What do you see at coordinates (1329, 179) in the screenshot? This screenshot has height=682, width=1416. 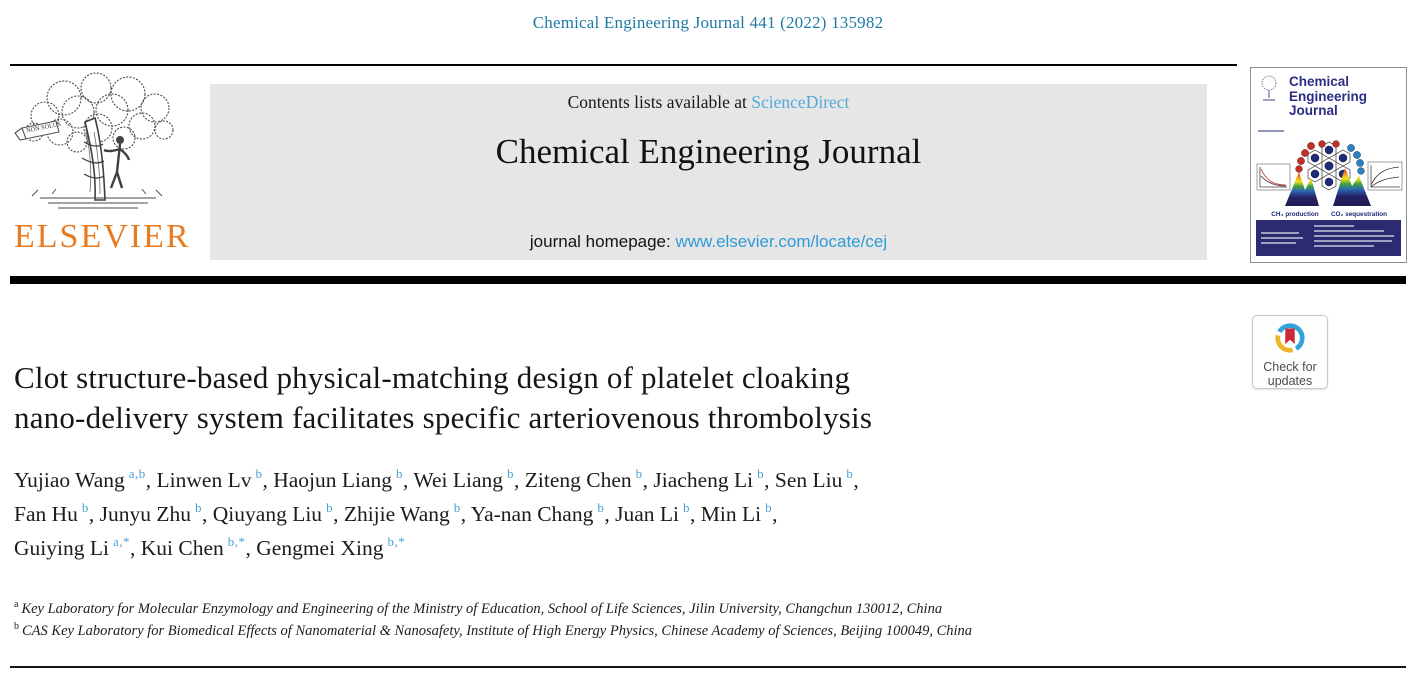 I see `cover-artwork: CH₄ production CO₂ sequestration` at bounding box center [1329, 179].